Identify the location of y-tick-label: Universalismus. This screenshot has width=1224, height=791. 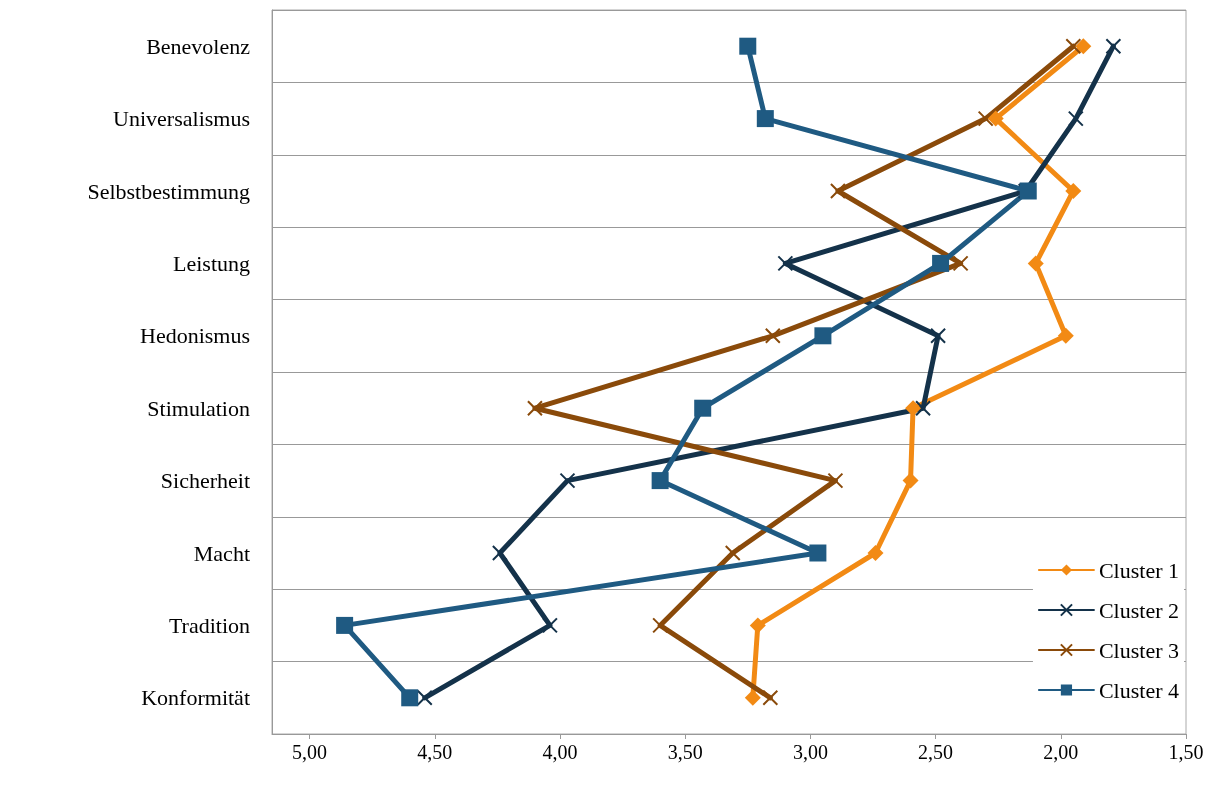
(181, 119).